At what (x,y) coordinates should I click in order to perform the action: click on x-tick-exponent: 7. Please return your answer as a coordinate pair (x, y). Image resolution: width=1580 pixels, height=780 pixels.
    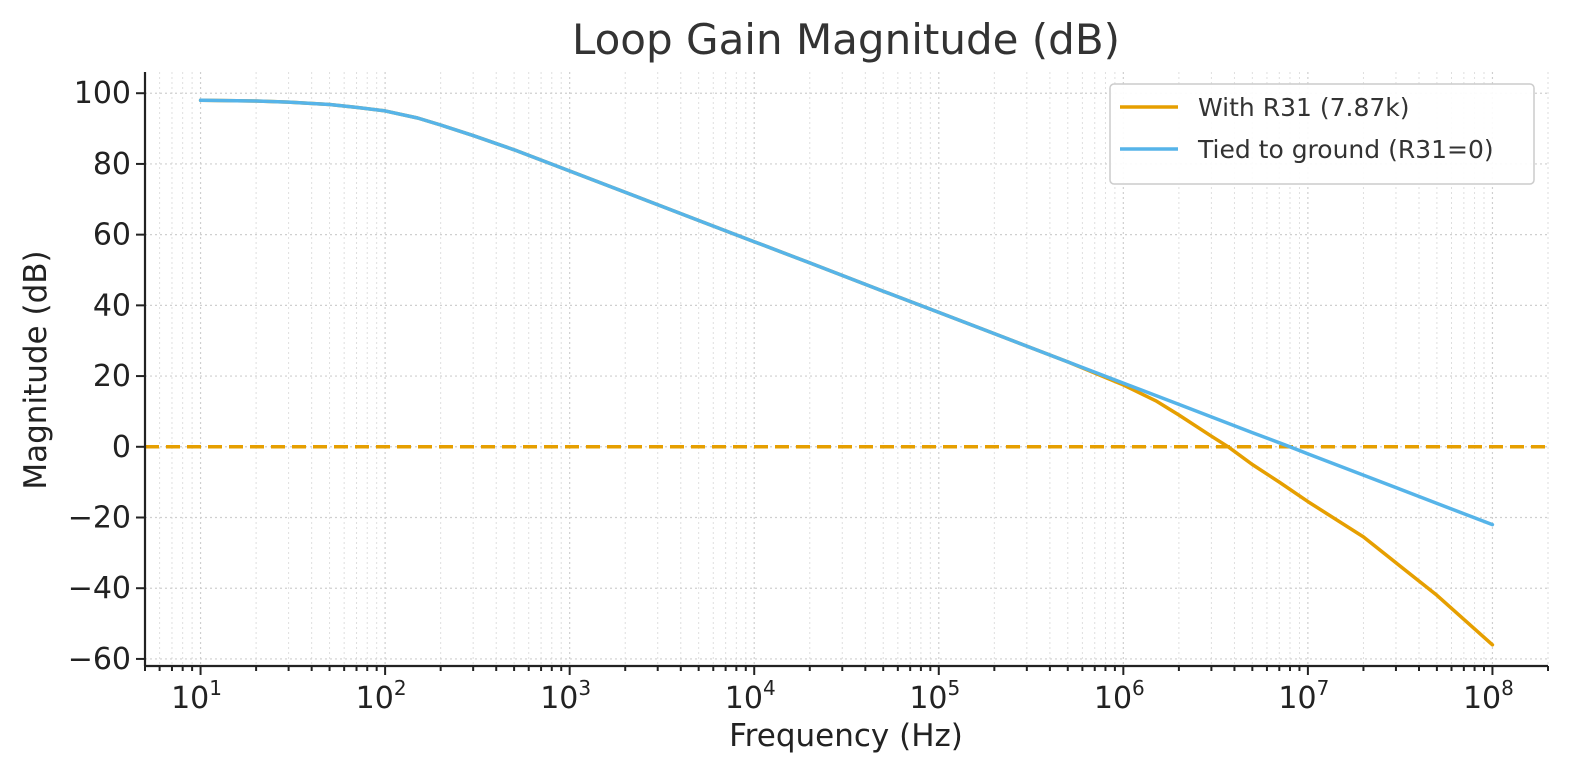
    Looking at the image, I should click on (1323, 688).